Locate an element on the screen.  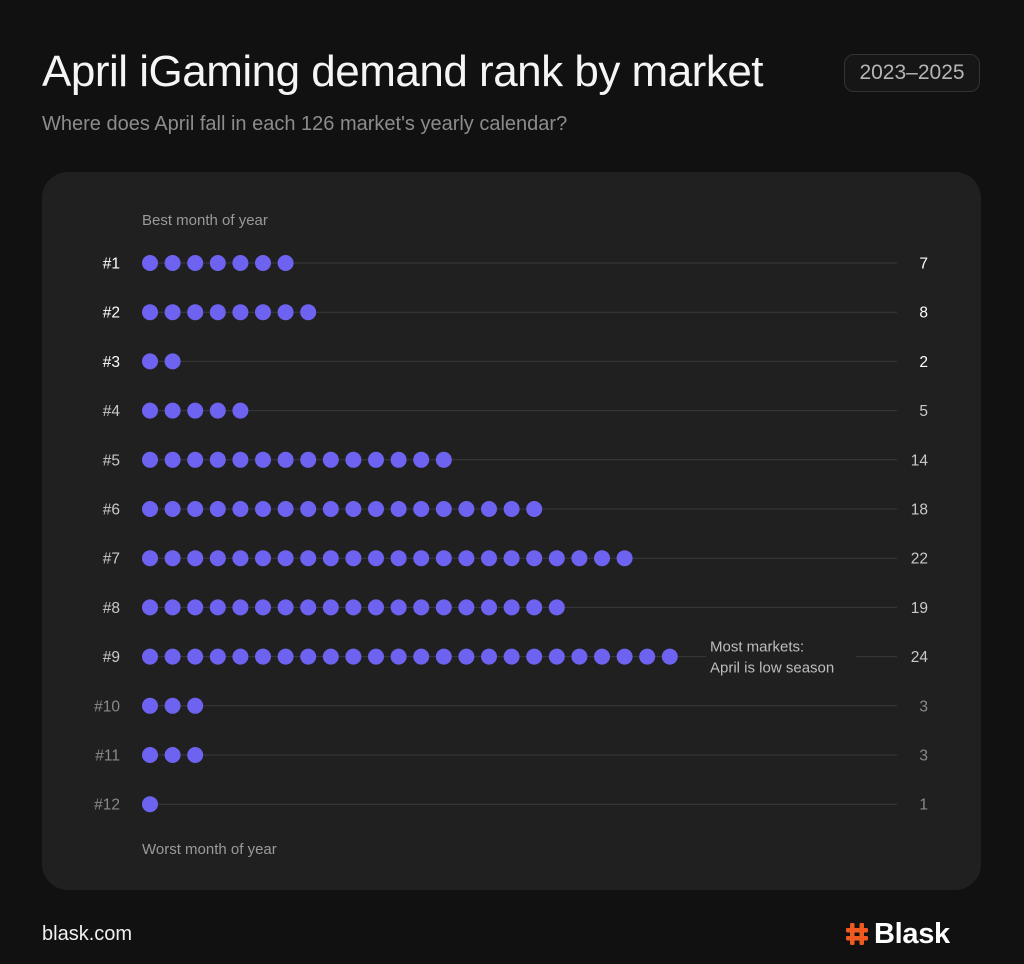
annotation-backdrop is located at coordinates (781, 654).